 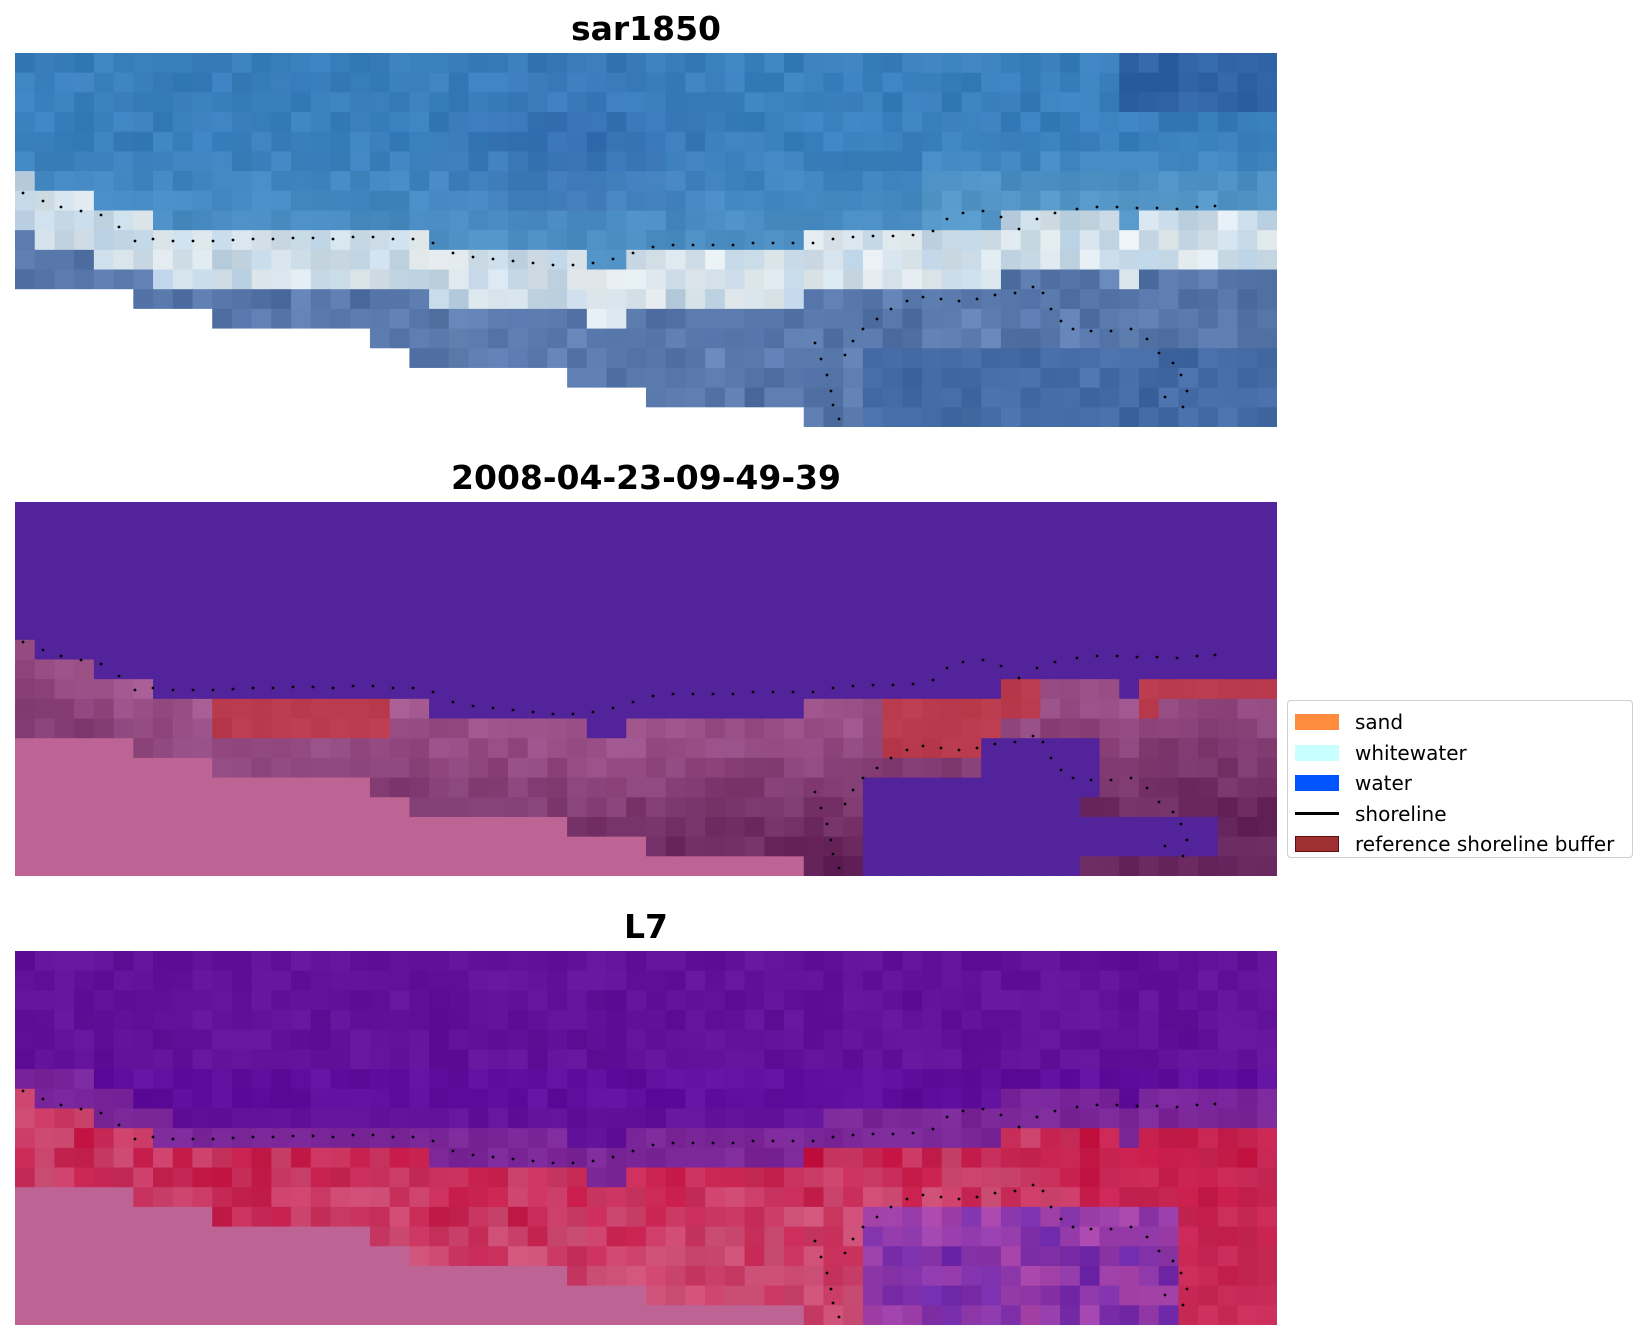 What do you see at coordinates (1317, 783) in the screenshot?
I see `water-swatch` at bounding box center [1317, 783].